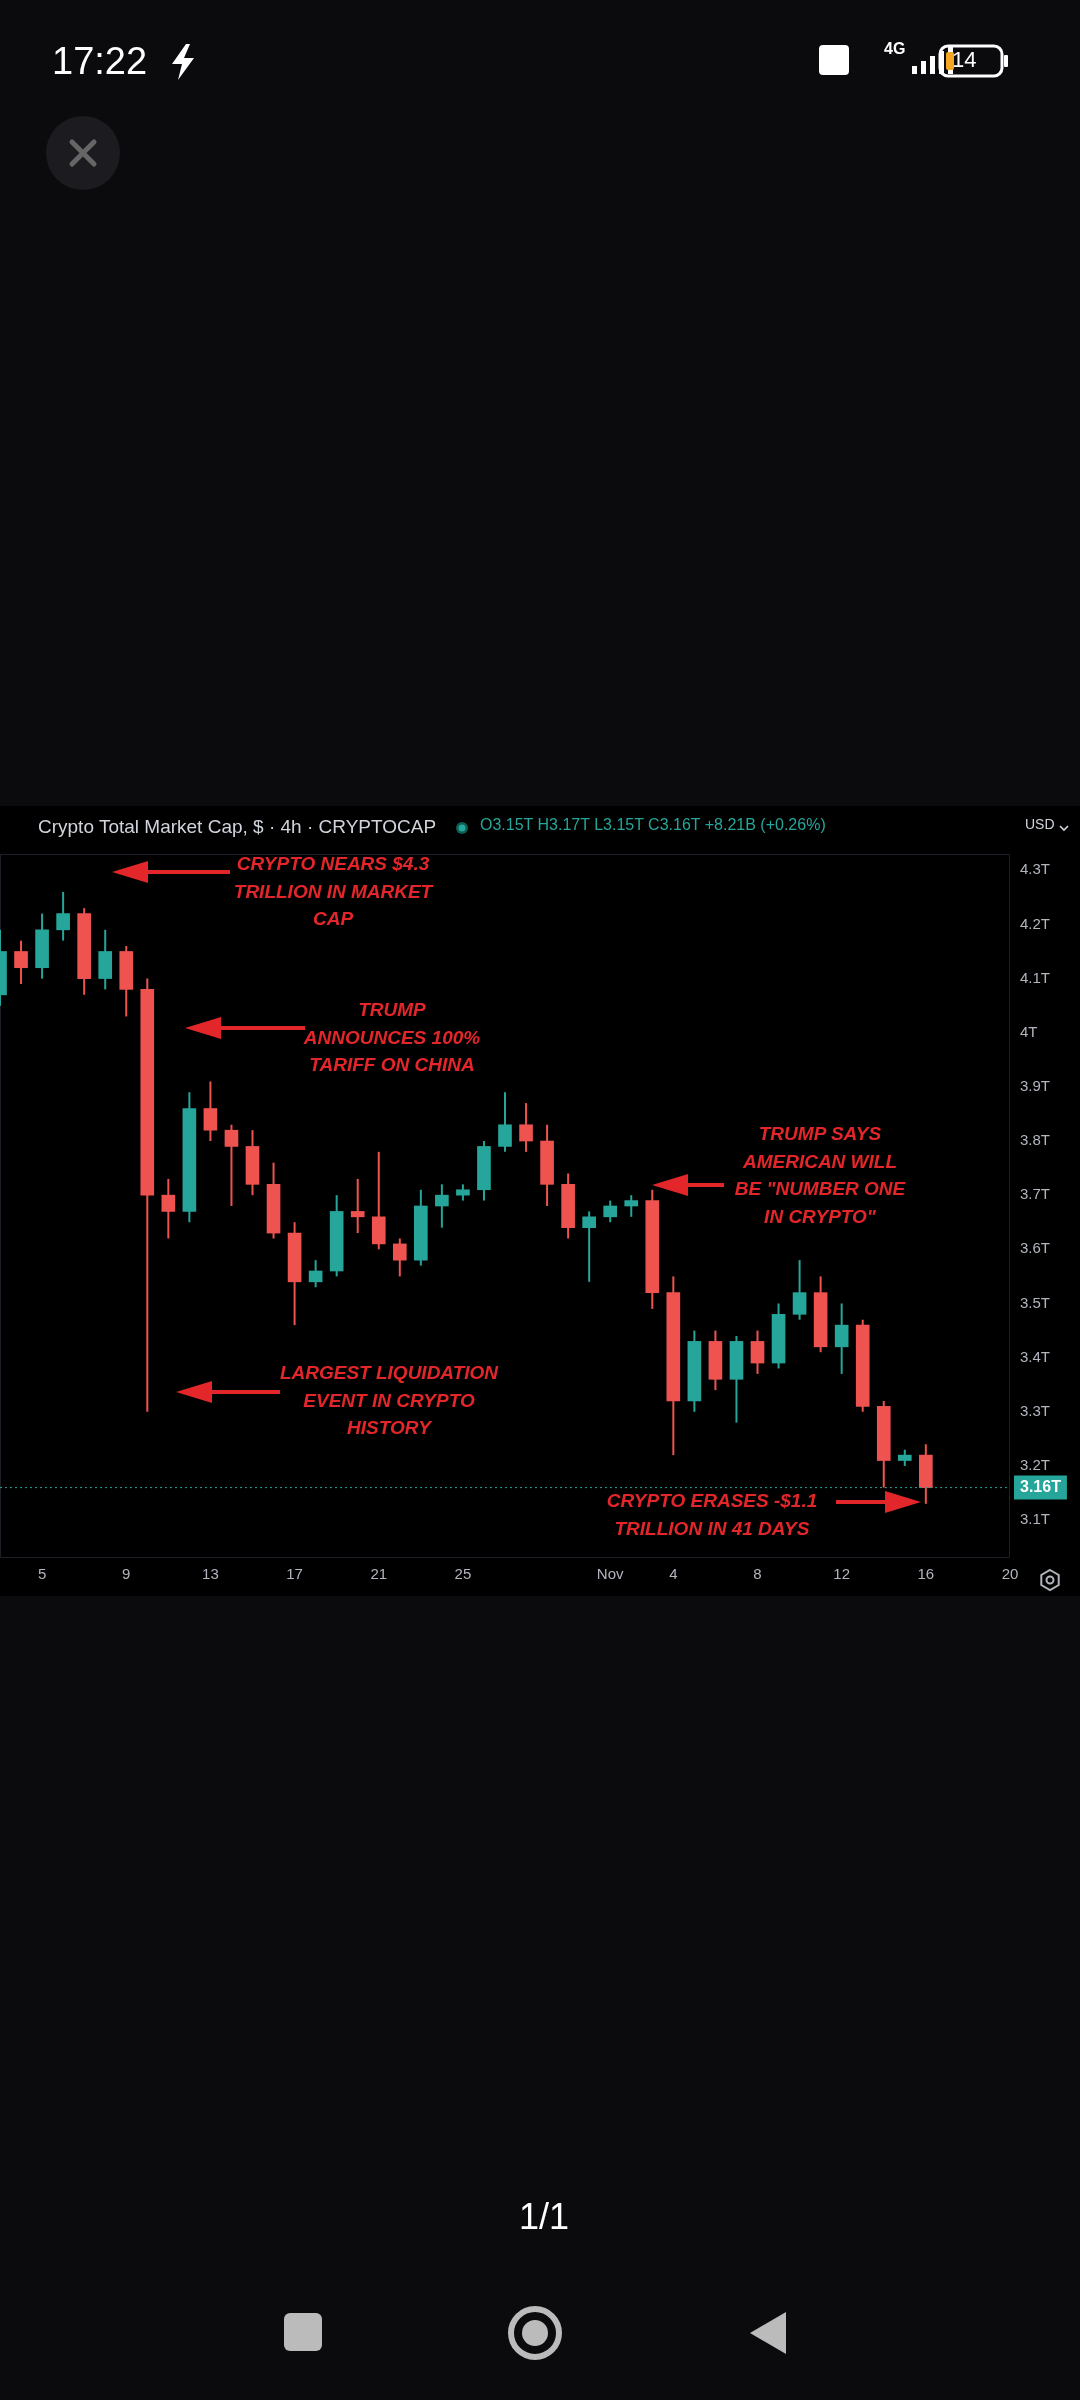 The height and width of the screenshot is (2400, 1080). Describe the element at coordinates (379, 1574) in the screenshot. I see `x-tick-label: 21` at that location.